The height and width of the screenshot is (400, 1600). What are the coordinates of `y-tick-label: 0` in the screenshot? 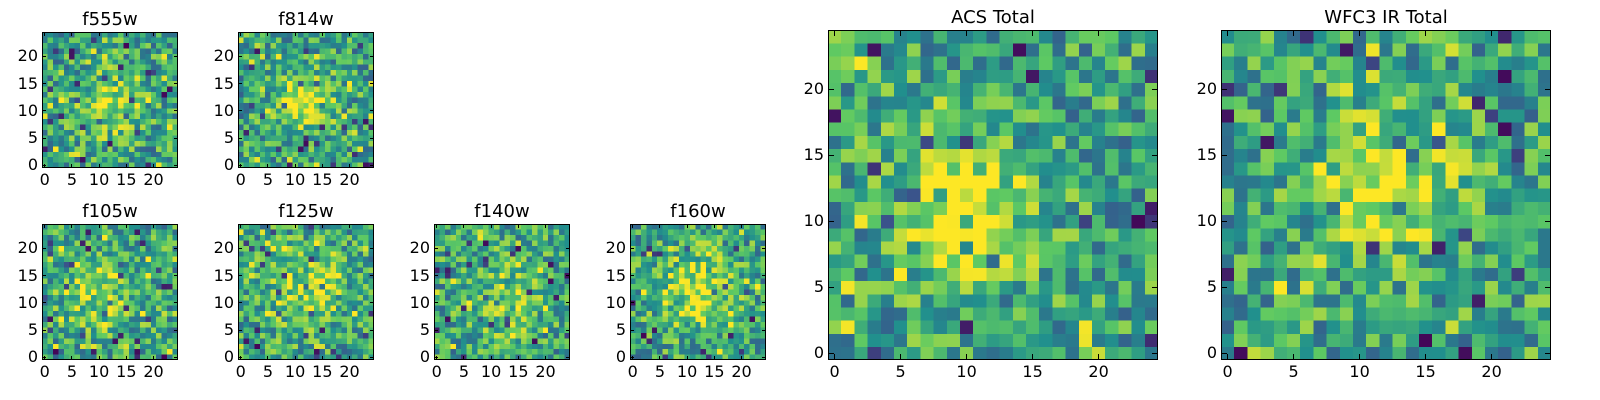 It's located at (228, 357).